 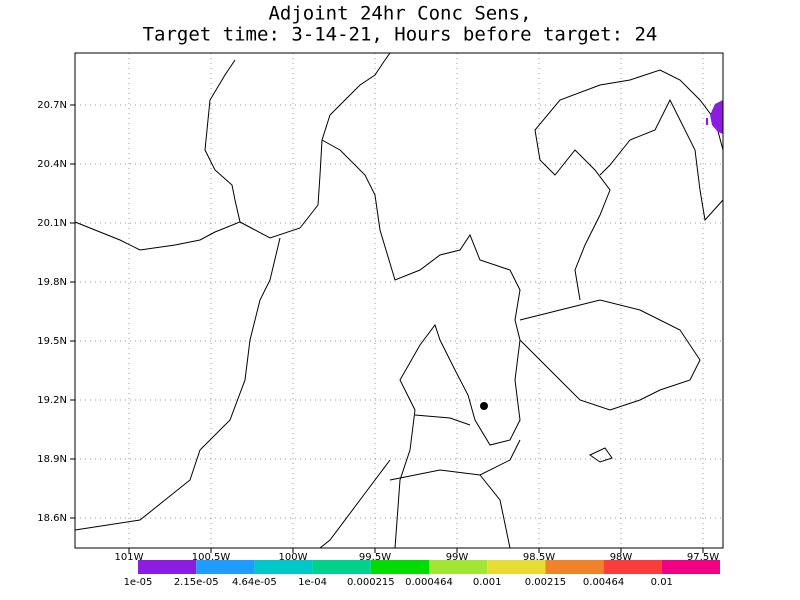 What do you see at coordinates (539, 557) in the screenshot?
I see `lon-tick-label: 98.5W` at bounding box center [539, 557].